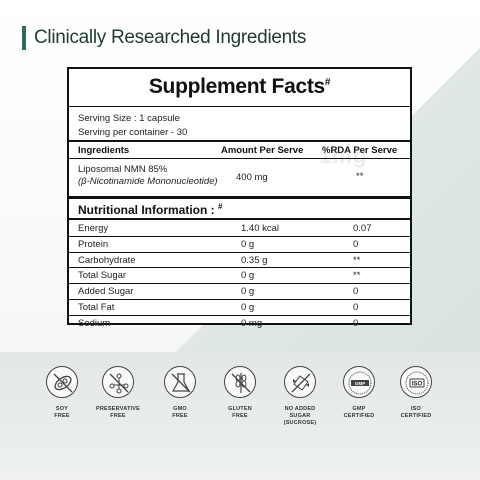 The height and width of the screenshot is (480, 480). I want to click on badge-label-line1: SOY, so click(62, 409).